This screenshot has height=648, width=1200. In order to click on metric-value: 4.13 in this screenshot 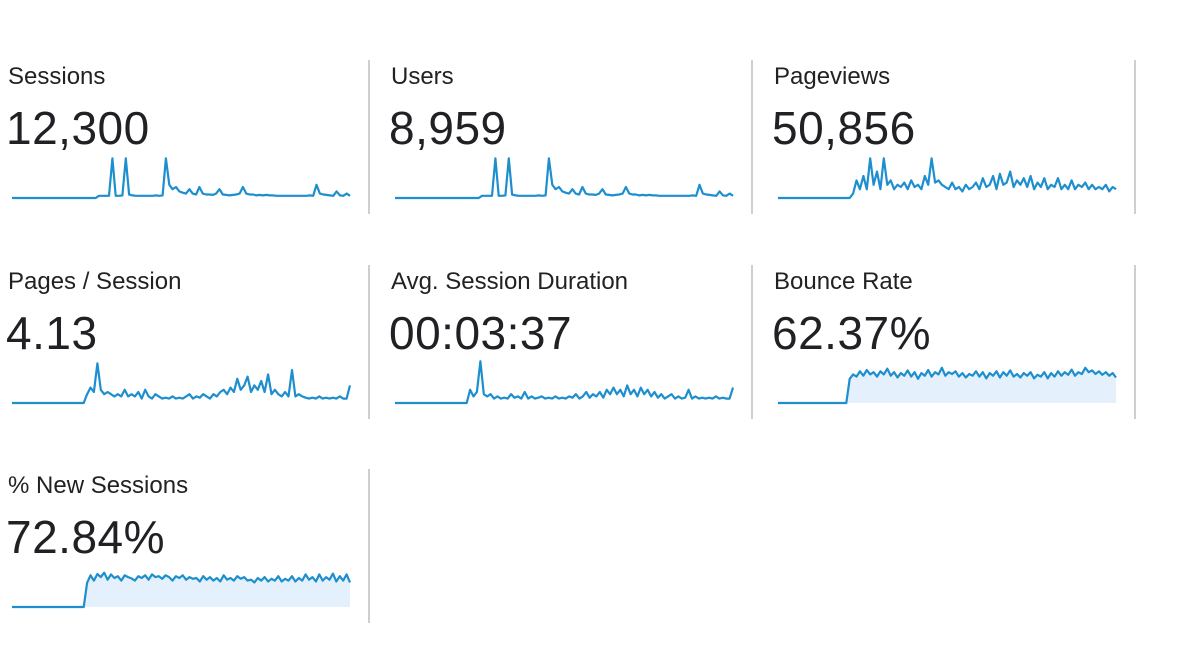, I will do `click(52, 333)`.